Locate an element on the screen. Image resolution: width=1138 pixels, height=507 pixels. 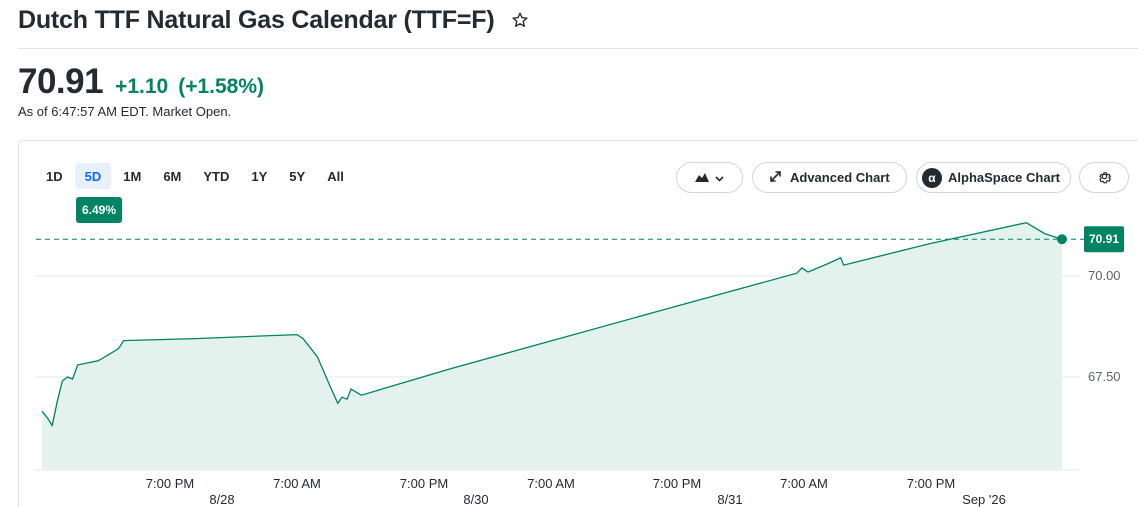
expand-arrows-icon is located at coordinates (775, 178).